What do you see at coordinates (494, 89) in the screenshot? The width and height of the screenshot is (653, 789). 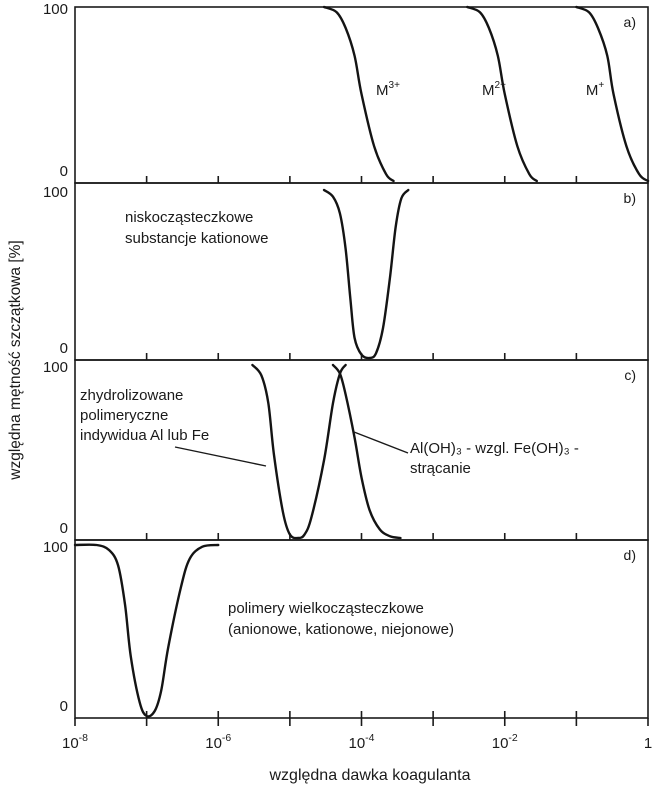 I see `series-label-2: M2+` at bounding box center [494, 89].